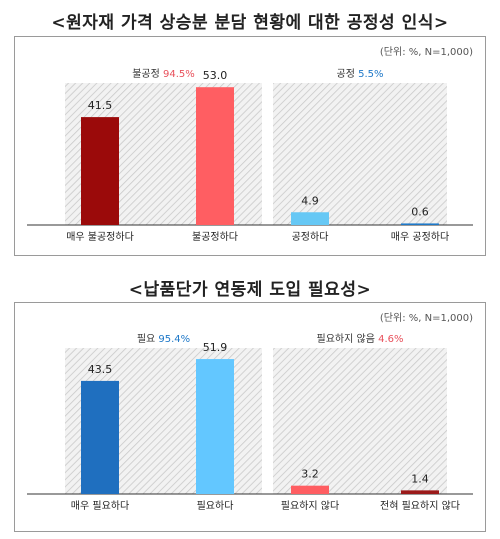 The height and width of the screenshot is (539, 500). Describe the element at coordinates (310, 474) in the screenshot. I see `value-label: 3.2` at that location.